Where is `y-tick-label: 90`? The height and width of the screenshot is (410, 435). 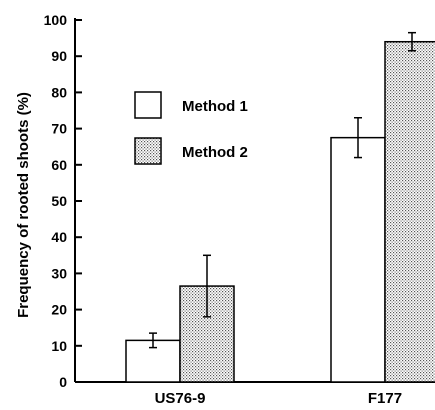
y-tick-label: 90 is located at coordinates (59, 56).